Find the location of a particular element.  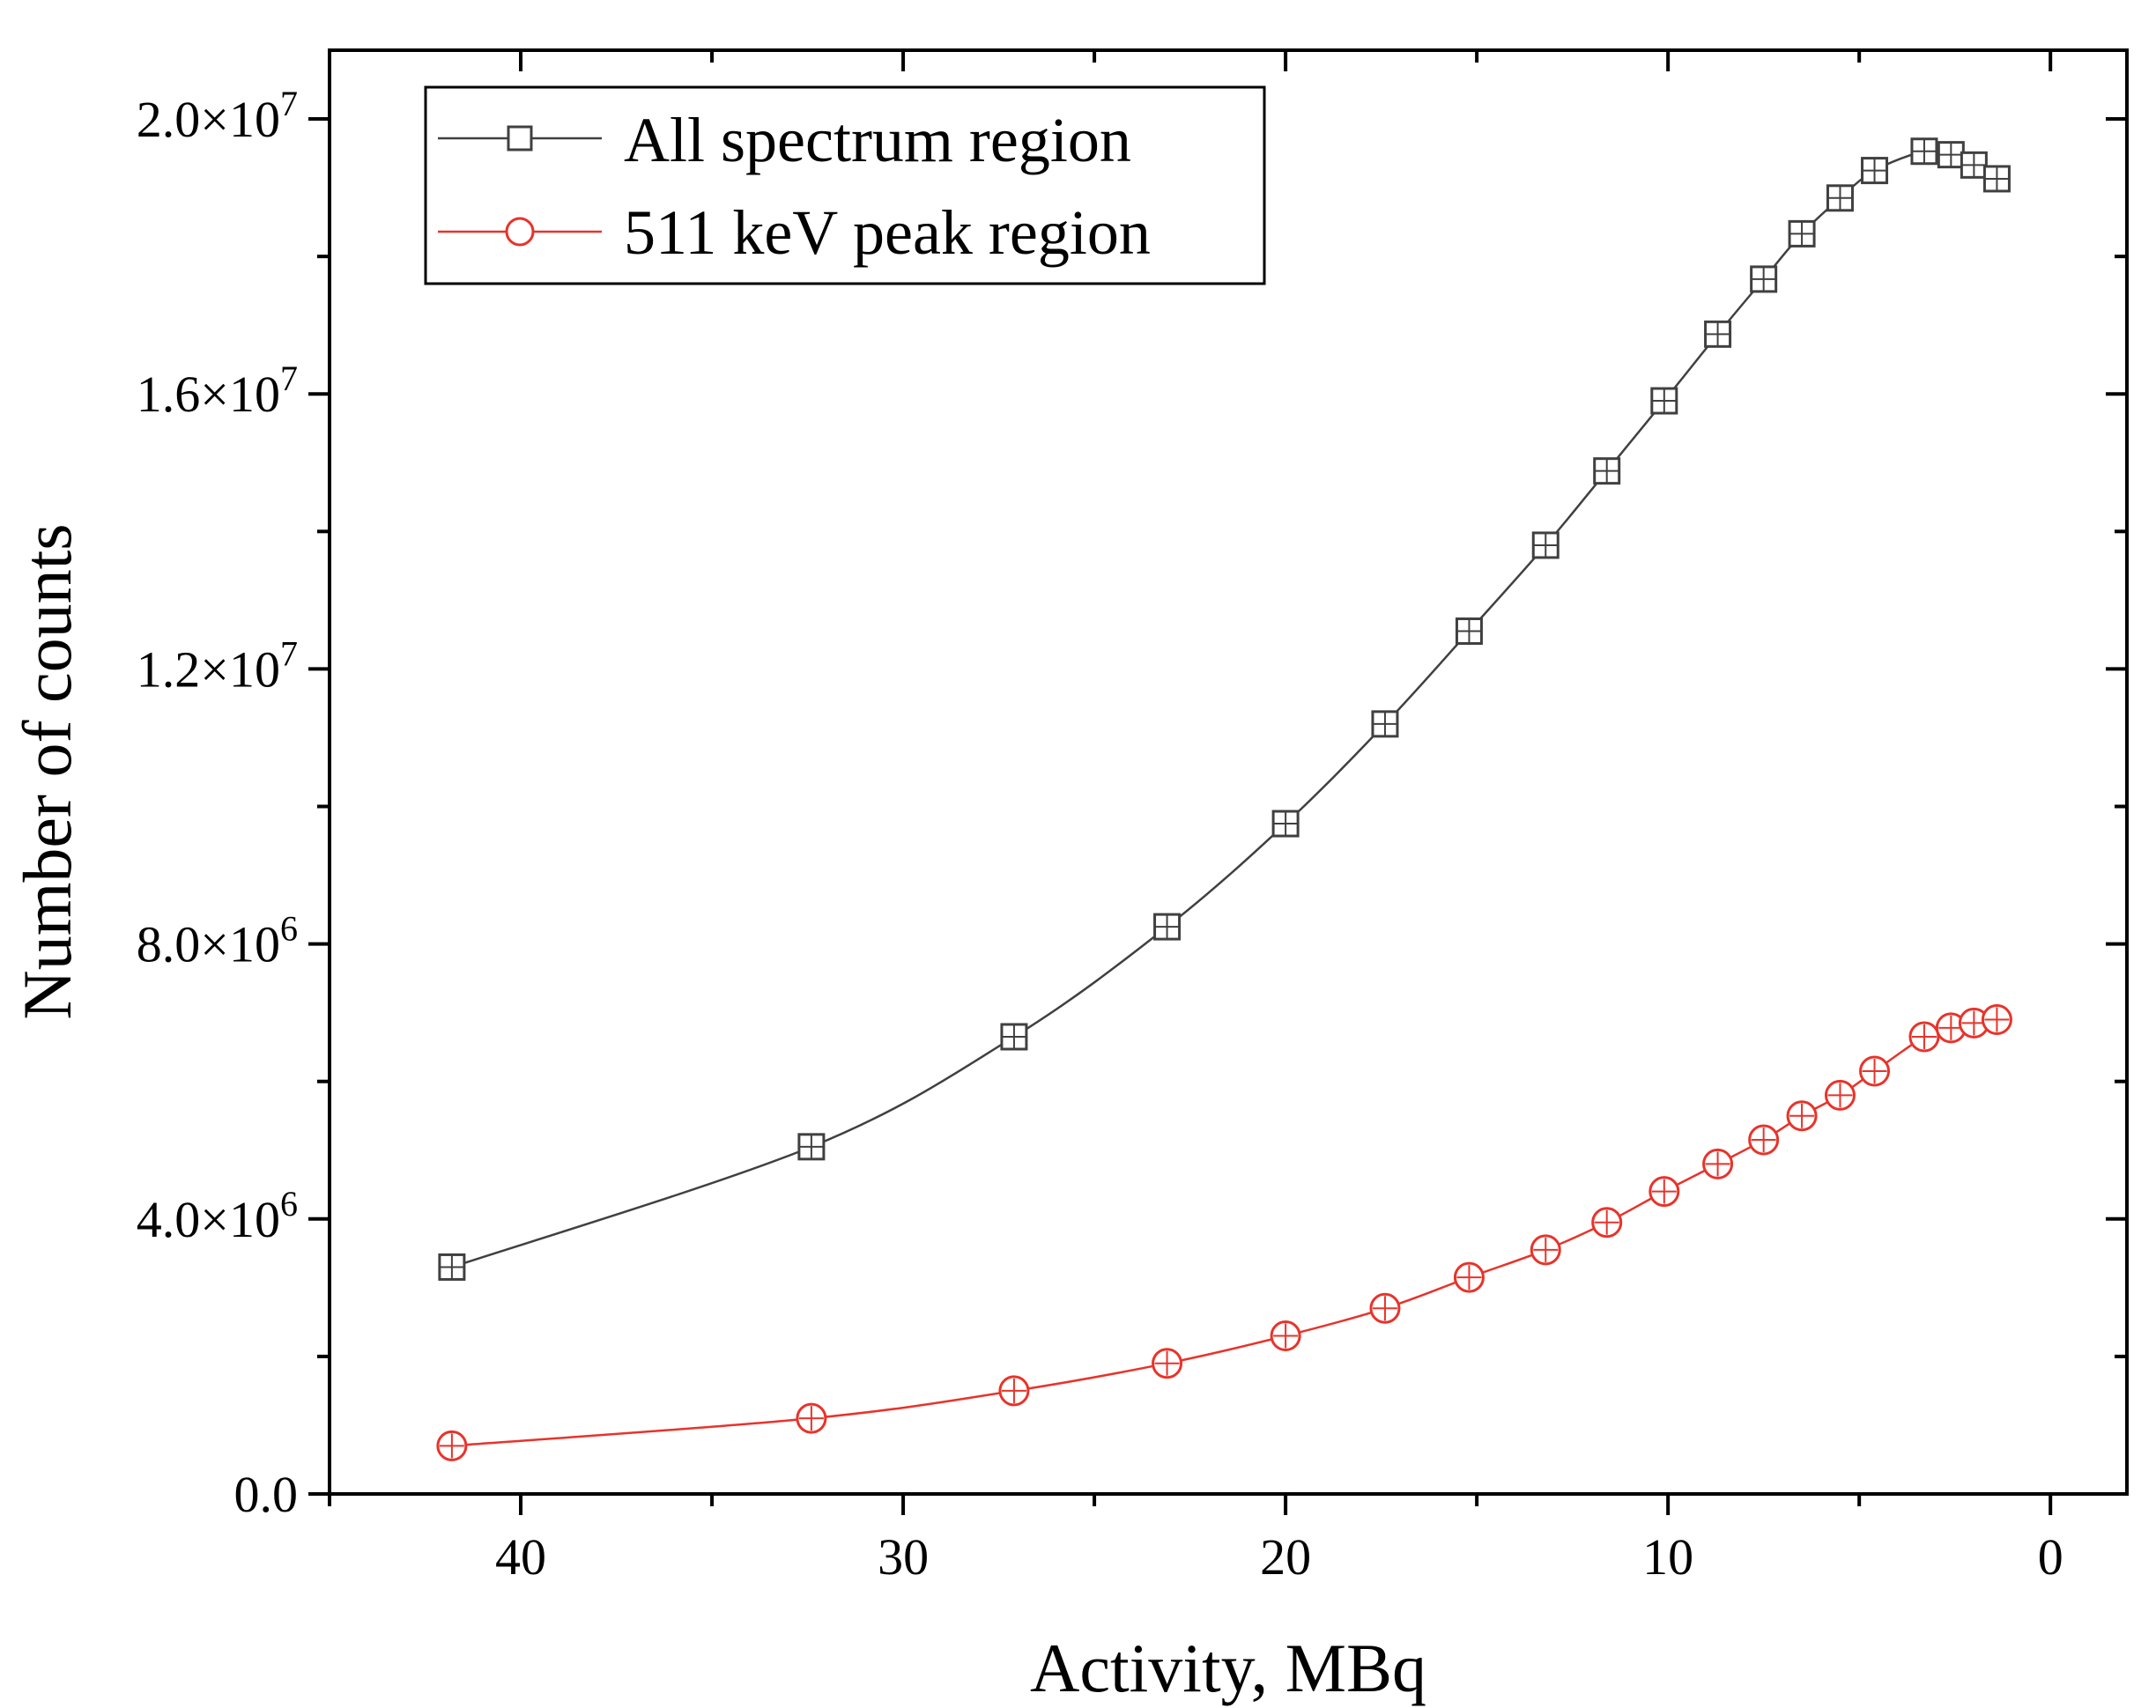

legend-label-all-spectrum: All spectrum region is located at coordinates (877, 140).